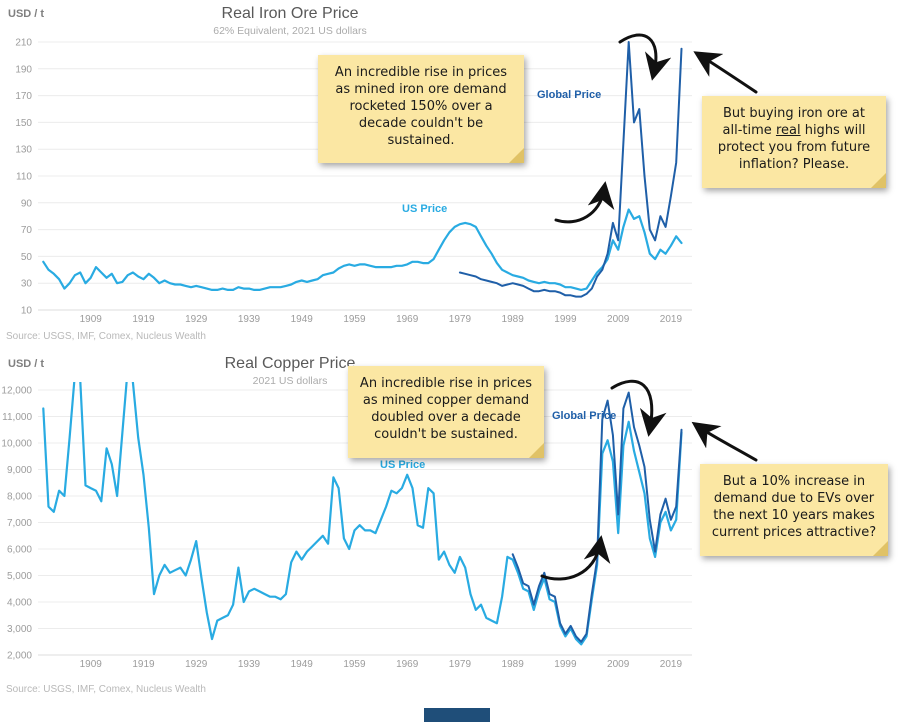  I want to click on note-text: But buying iron ore at all-time, so click(793, 122).